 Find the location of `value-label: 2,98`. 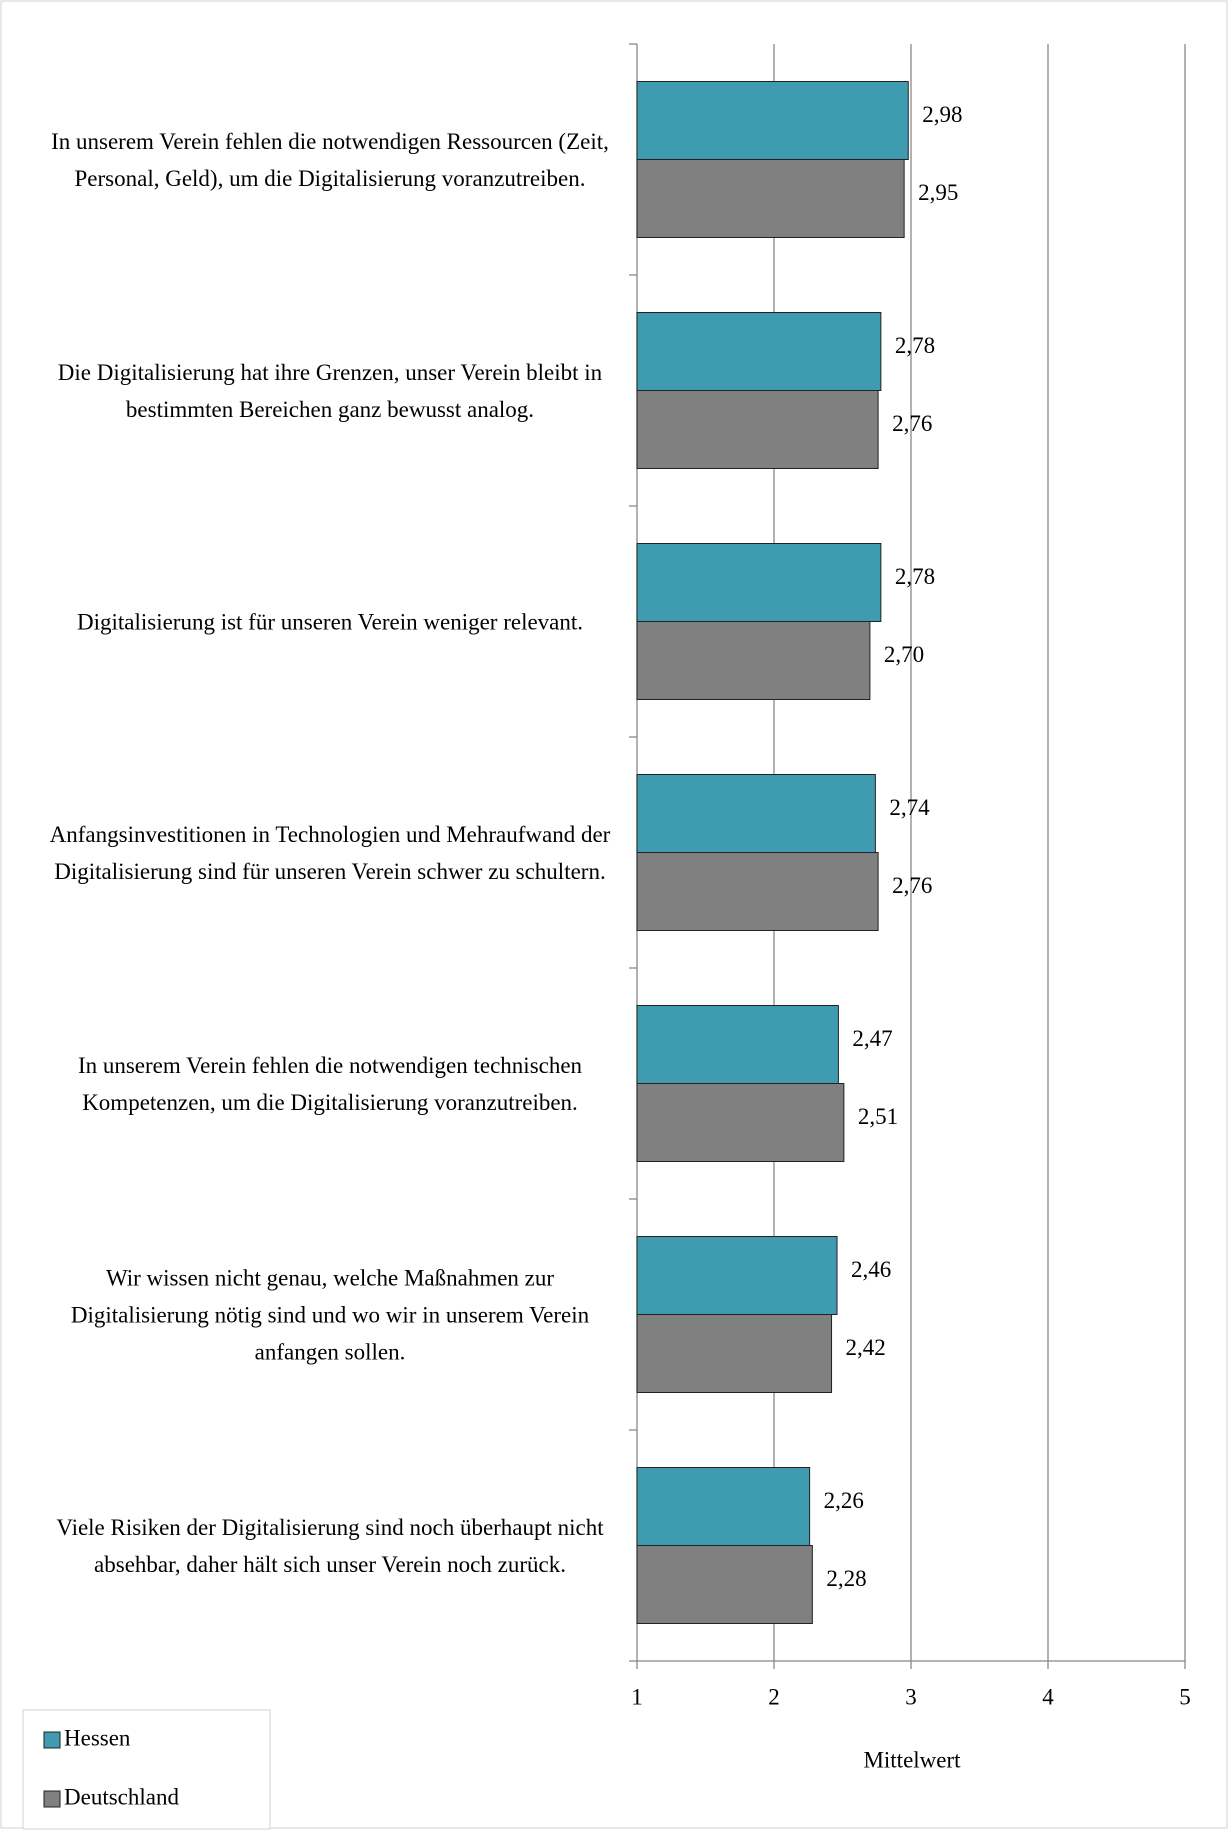

value-label: 2,98 is located at coordinates (942, 114).